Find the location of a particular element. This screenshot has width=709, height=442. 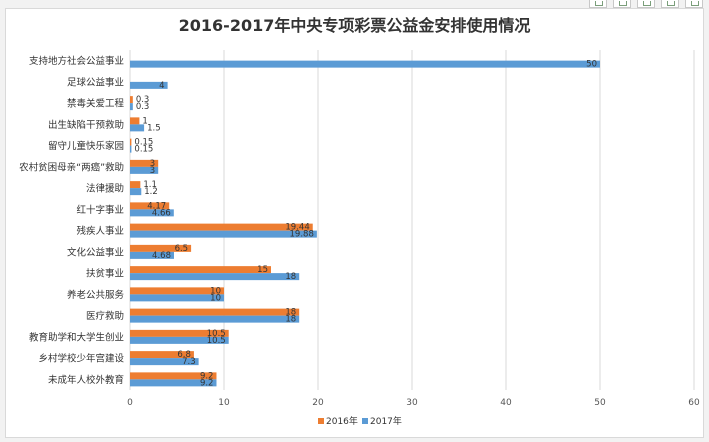

data-label: 4 is located at coordinates (161, 86).